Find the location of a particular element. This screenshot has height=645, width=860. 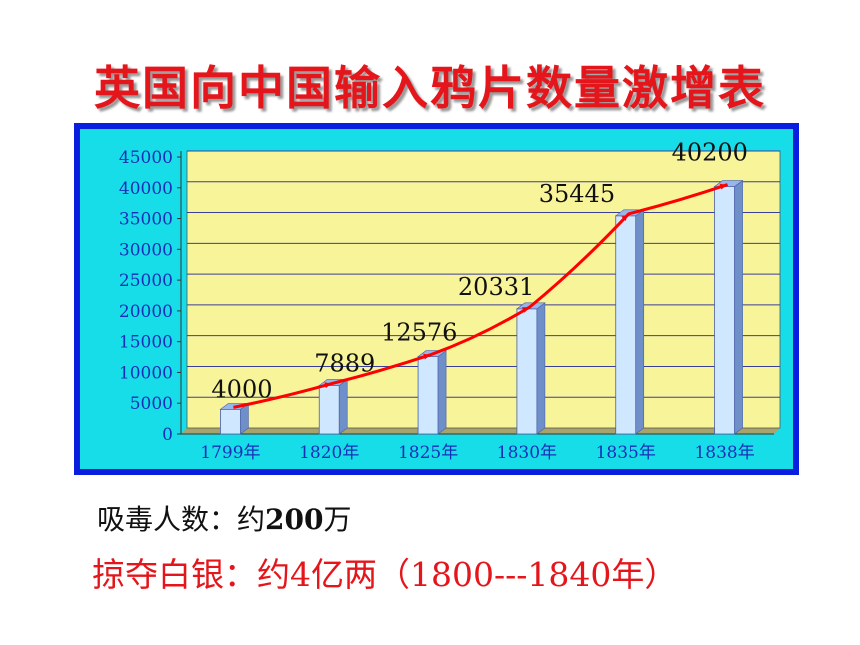

data-label: 7889 is located at coordinates (344, 363).